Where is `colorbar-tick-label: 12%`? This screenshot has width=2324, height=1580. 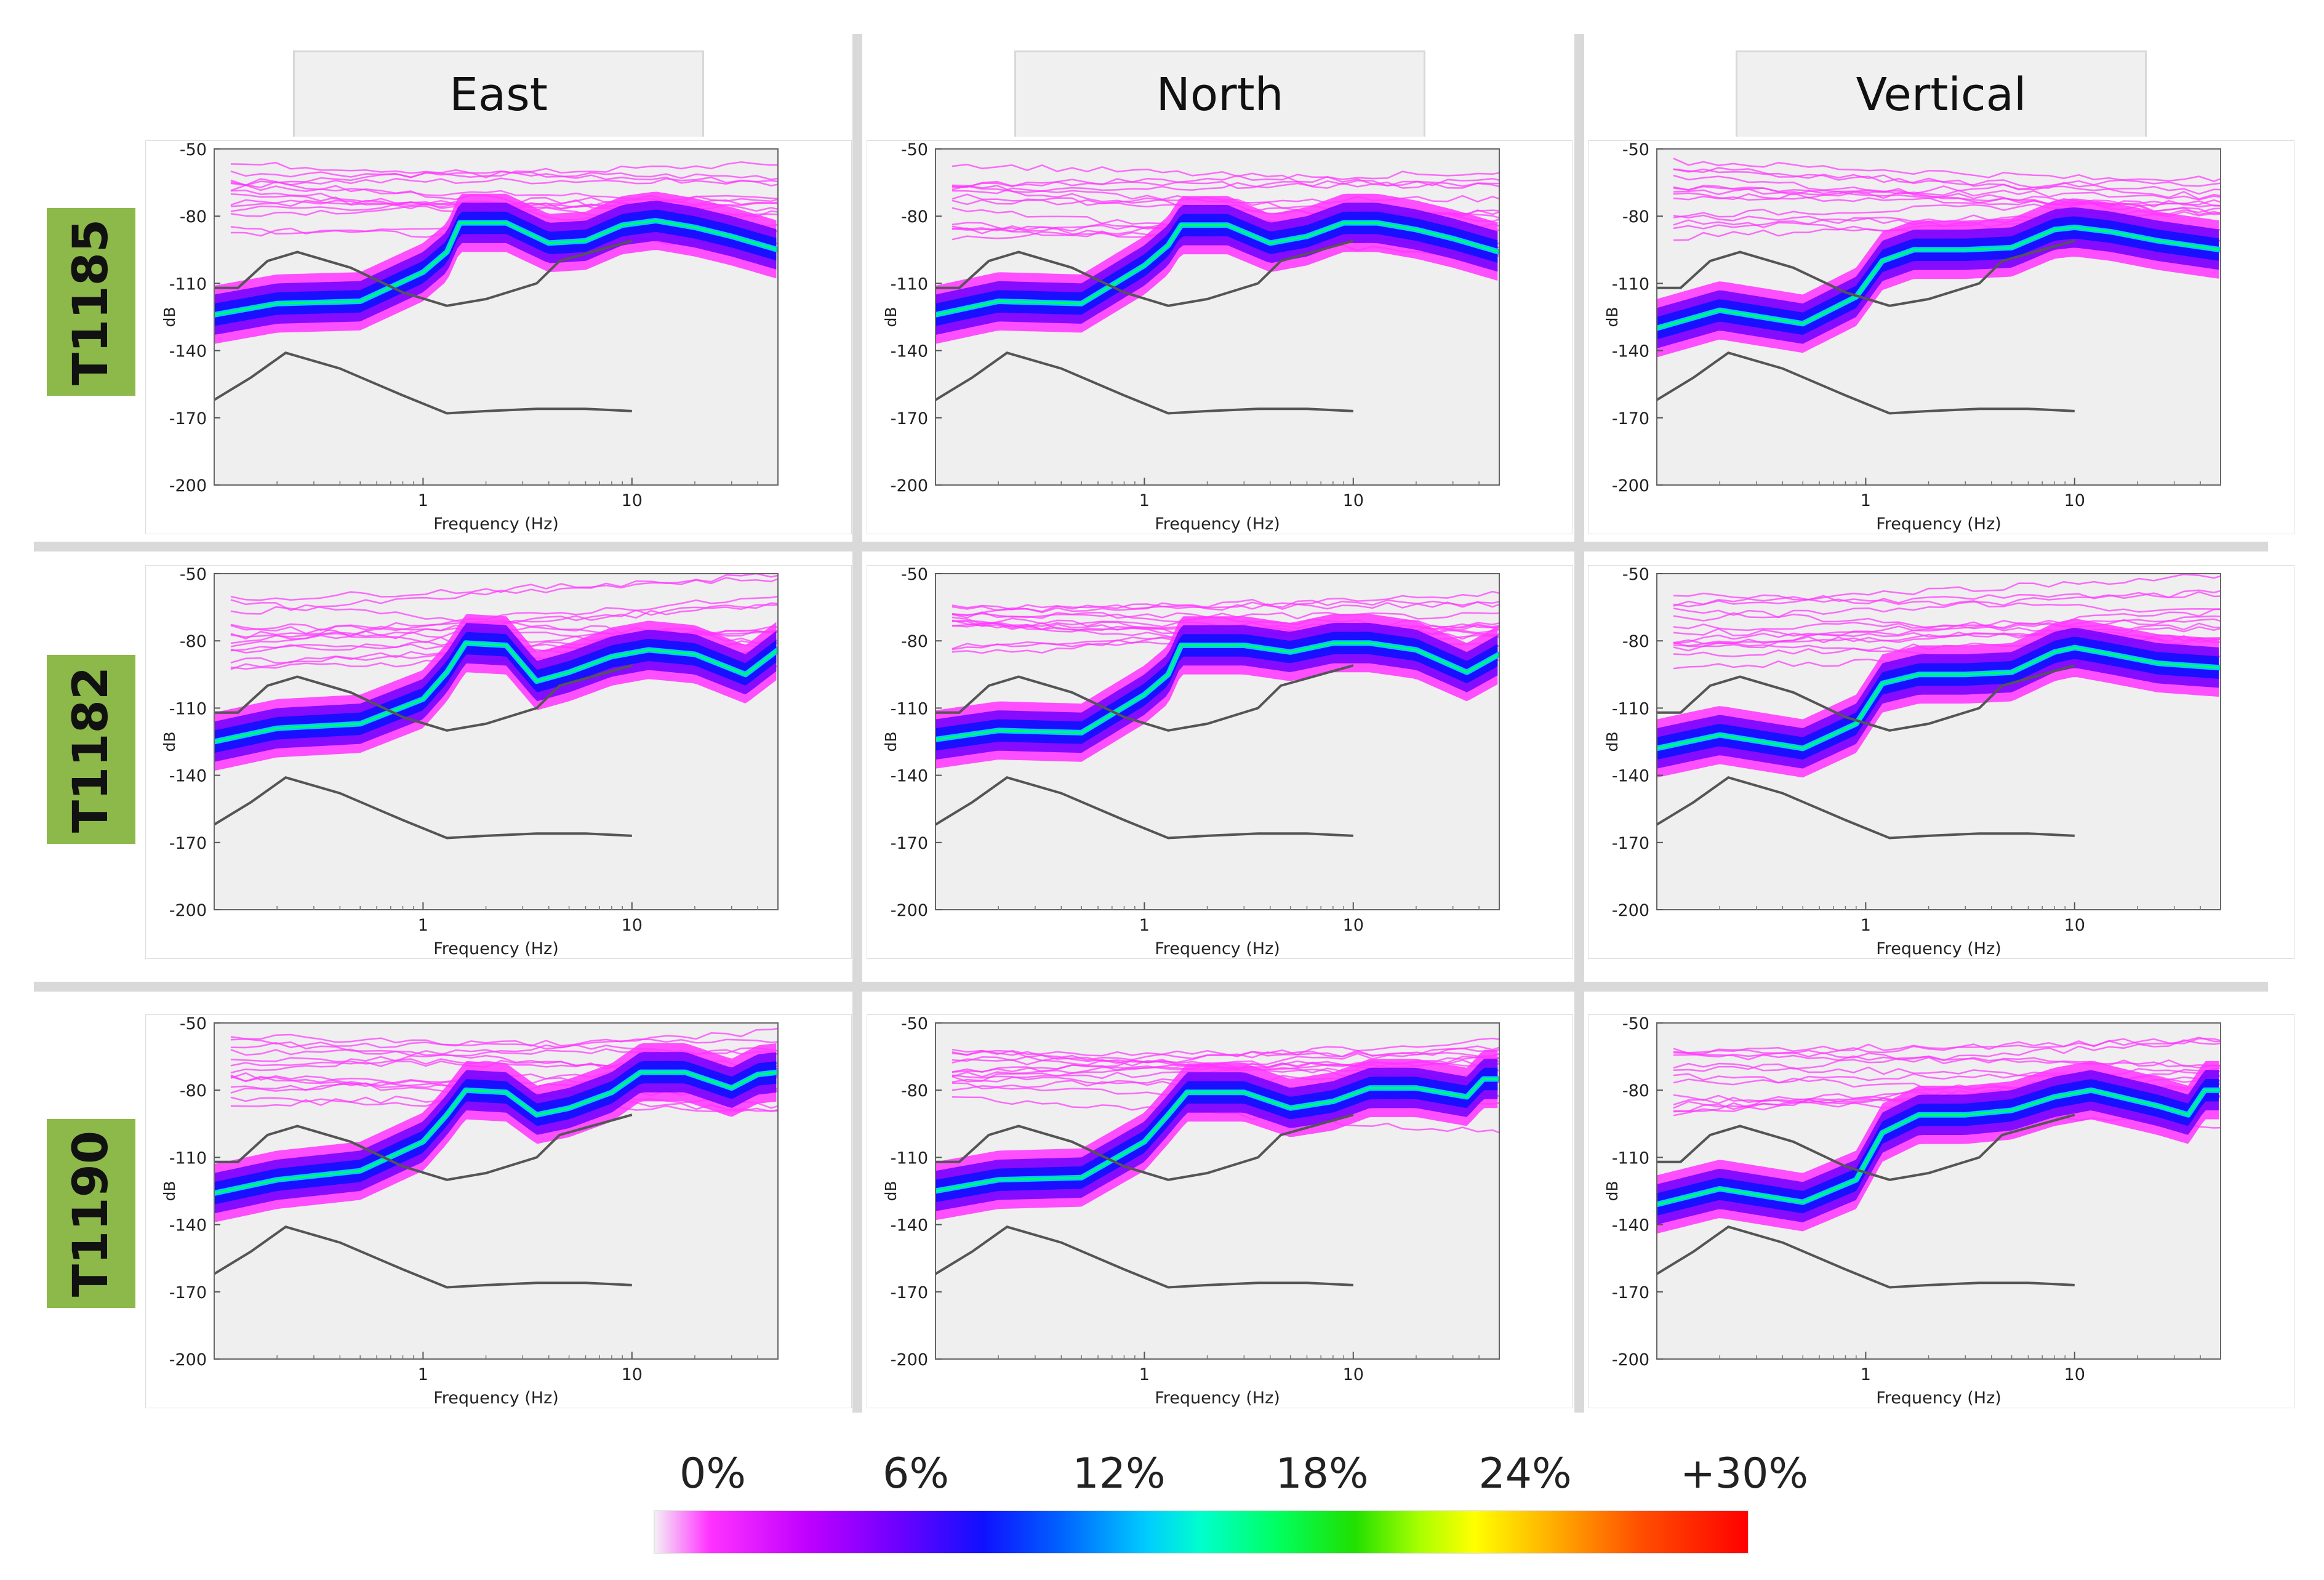 colorbar-tick-label: 12% is located at coordinates (1119, 1474).